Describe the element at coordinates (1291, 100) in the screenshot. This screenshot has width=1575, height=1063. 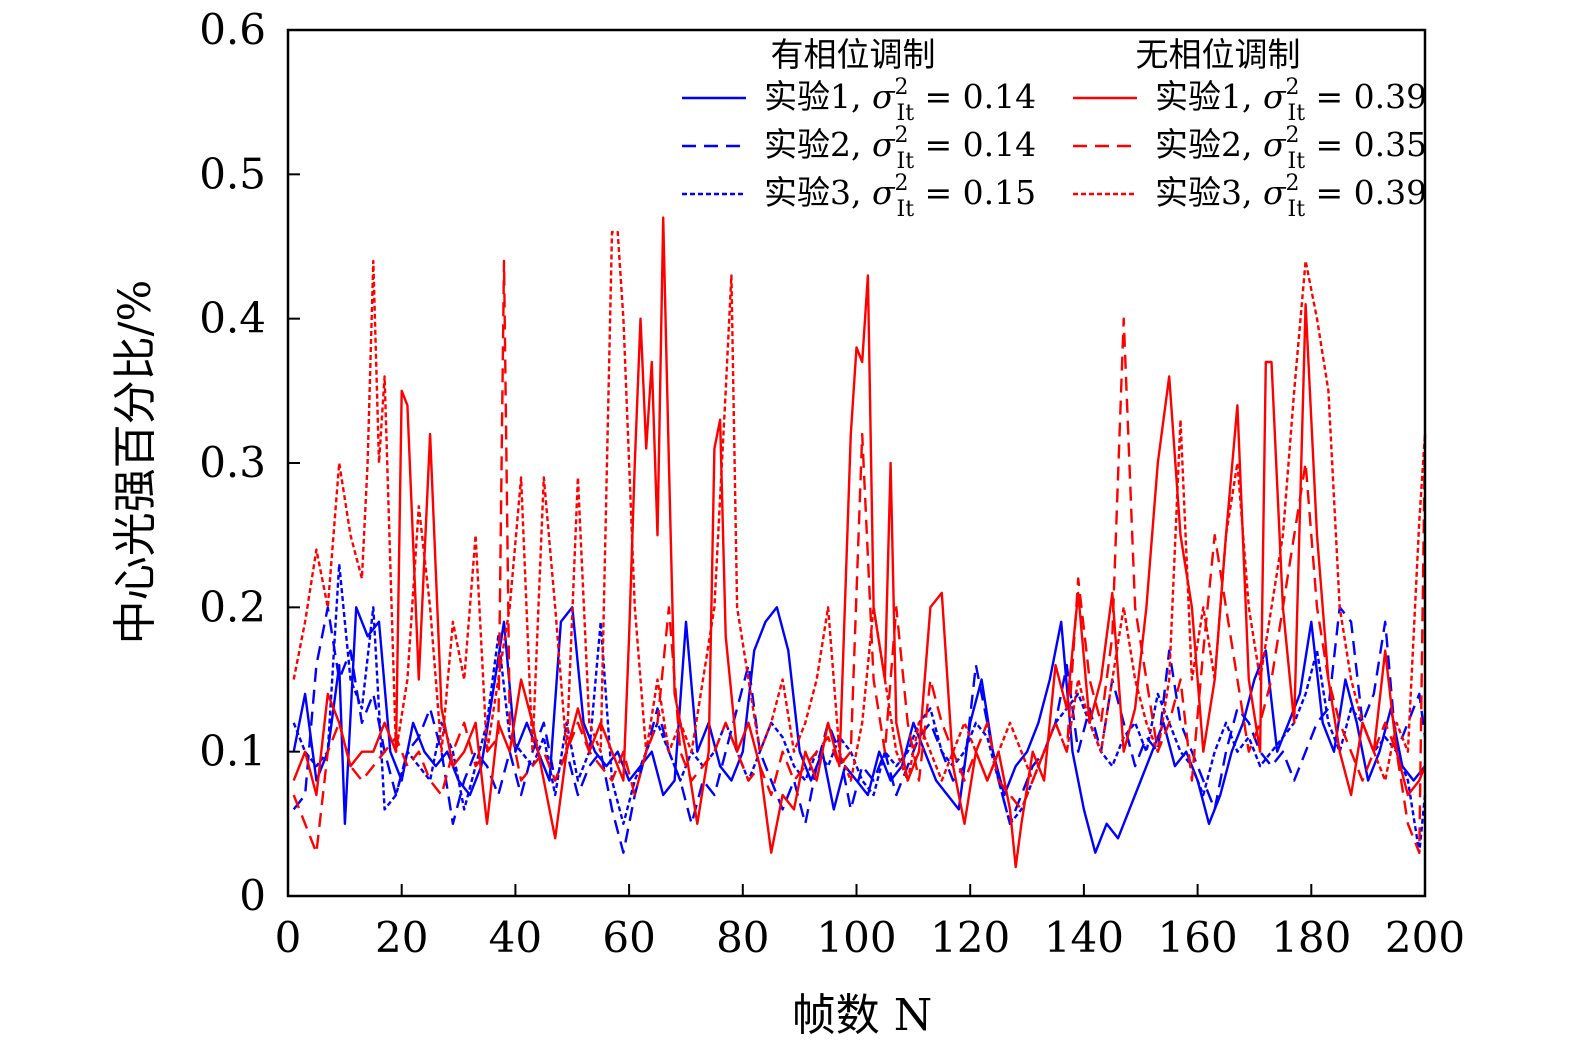
I see `legend-label: 实验1, σ2 It = 0.39` at that location.